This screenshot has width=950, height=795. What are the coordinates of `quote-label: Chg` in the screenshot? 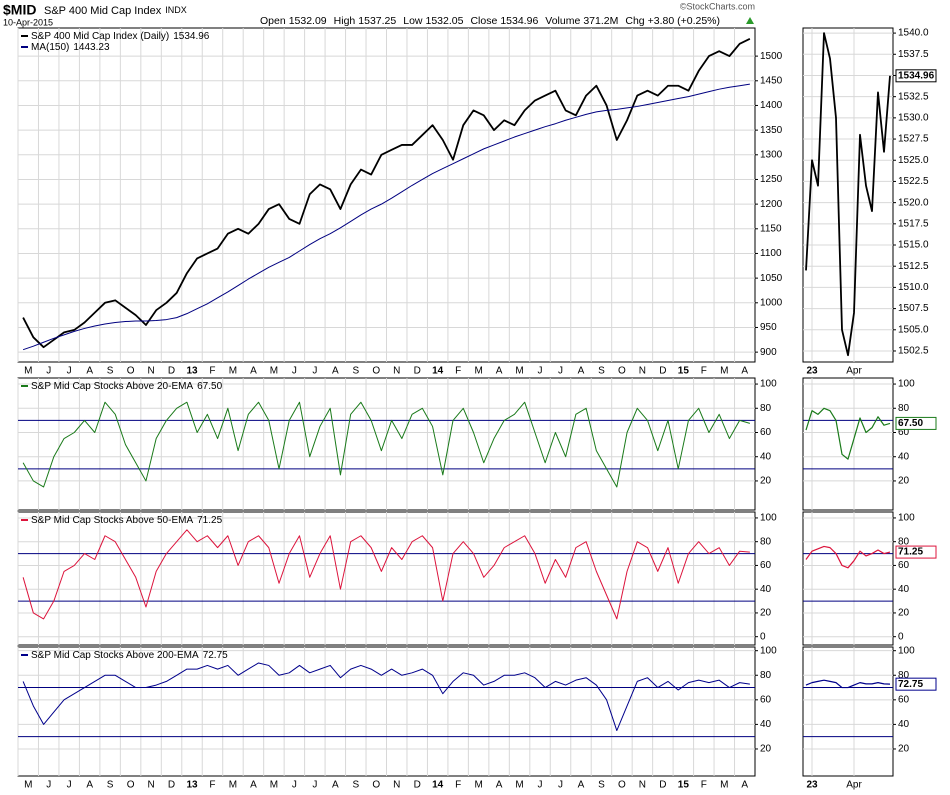 It's located at (634, 21).